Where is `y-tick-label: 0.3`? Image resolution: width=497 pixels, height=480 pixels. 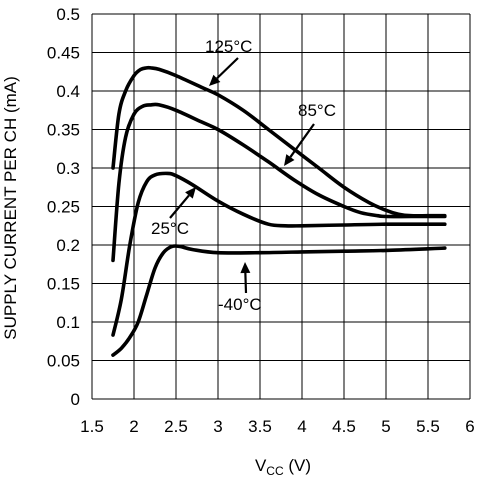 y-tick-label: 0.3 is located at coordinates (68, 168).